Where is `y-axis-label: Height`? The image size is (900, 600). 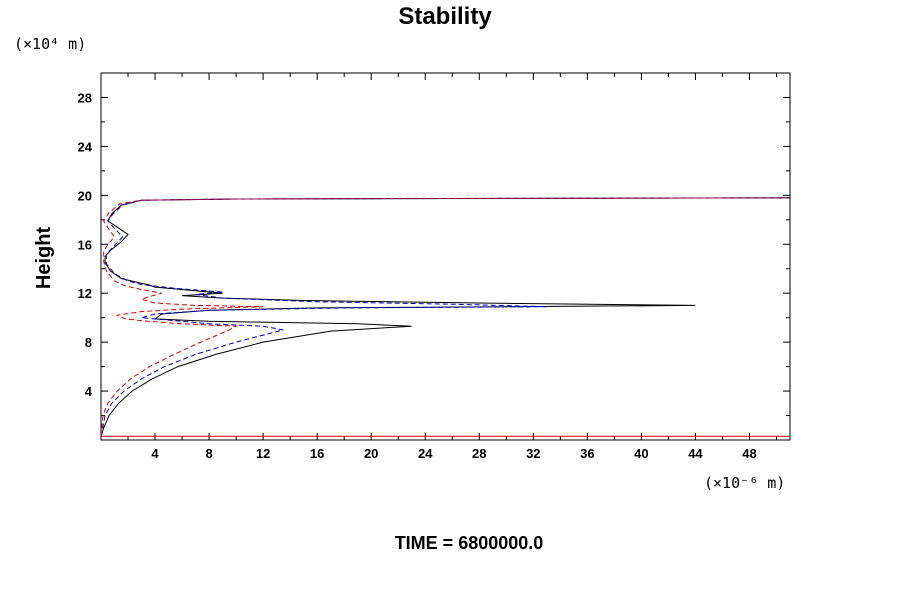
y-axis-label: Height is located at coordinates (44, 258).